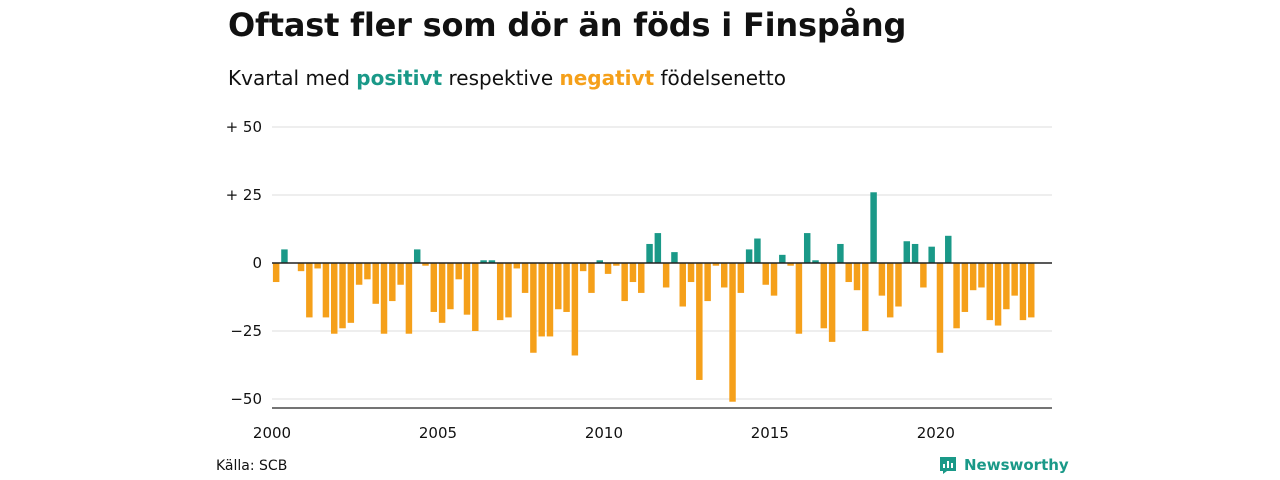  What do you see at coordinates (244, 195) in the screenshot?
I see `y-tick-label: + 25` at bounding box center [244, 195].